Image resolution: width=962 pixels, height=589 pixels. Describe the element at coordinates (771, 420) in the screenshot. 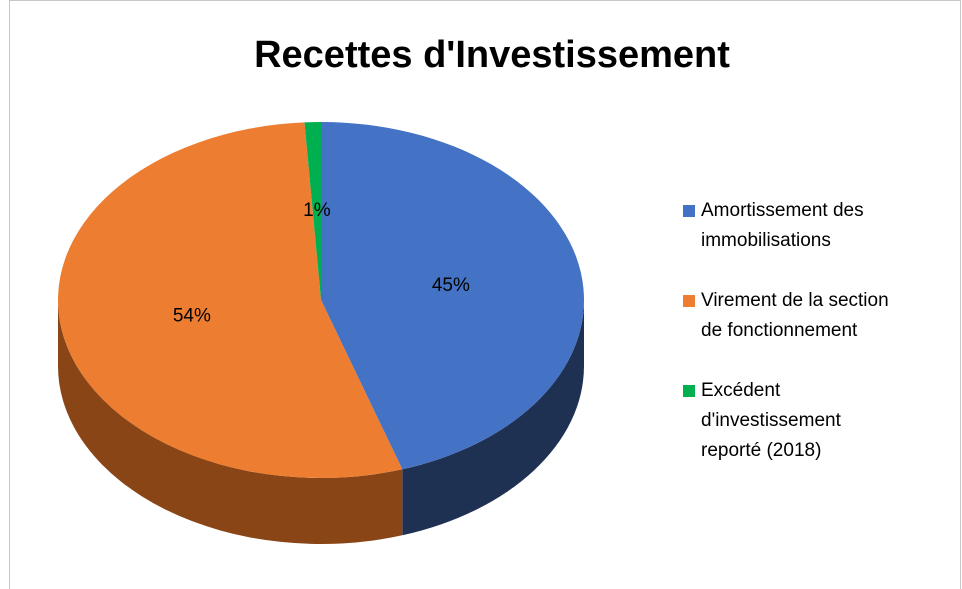

I see `legend-label: Excédent d'investissement reporté (2018)` at that location.